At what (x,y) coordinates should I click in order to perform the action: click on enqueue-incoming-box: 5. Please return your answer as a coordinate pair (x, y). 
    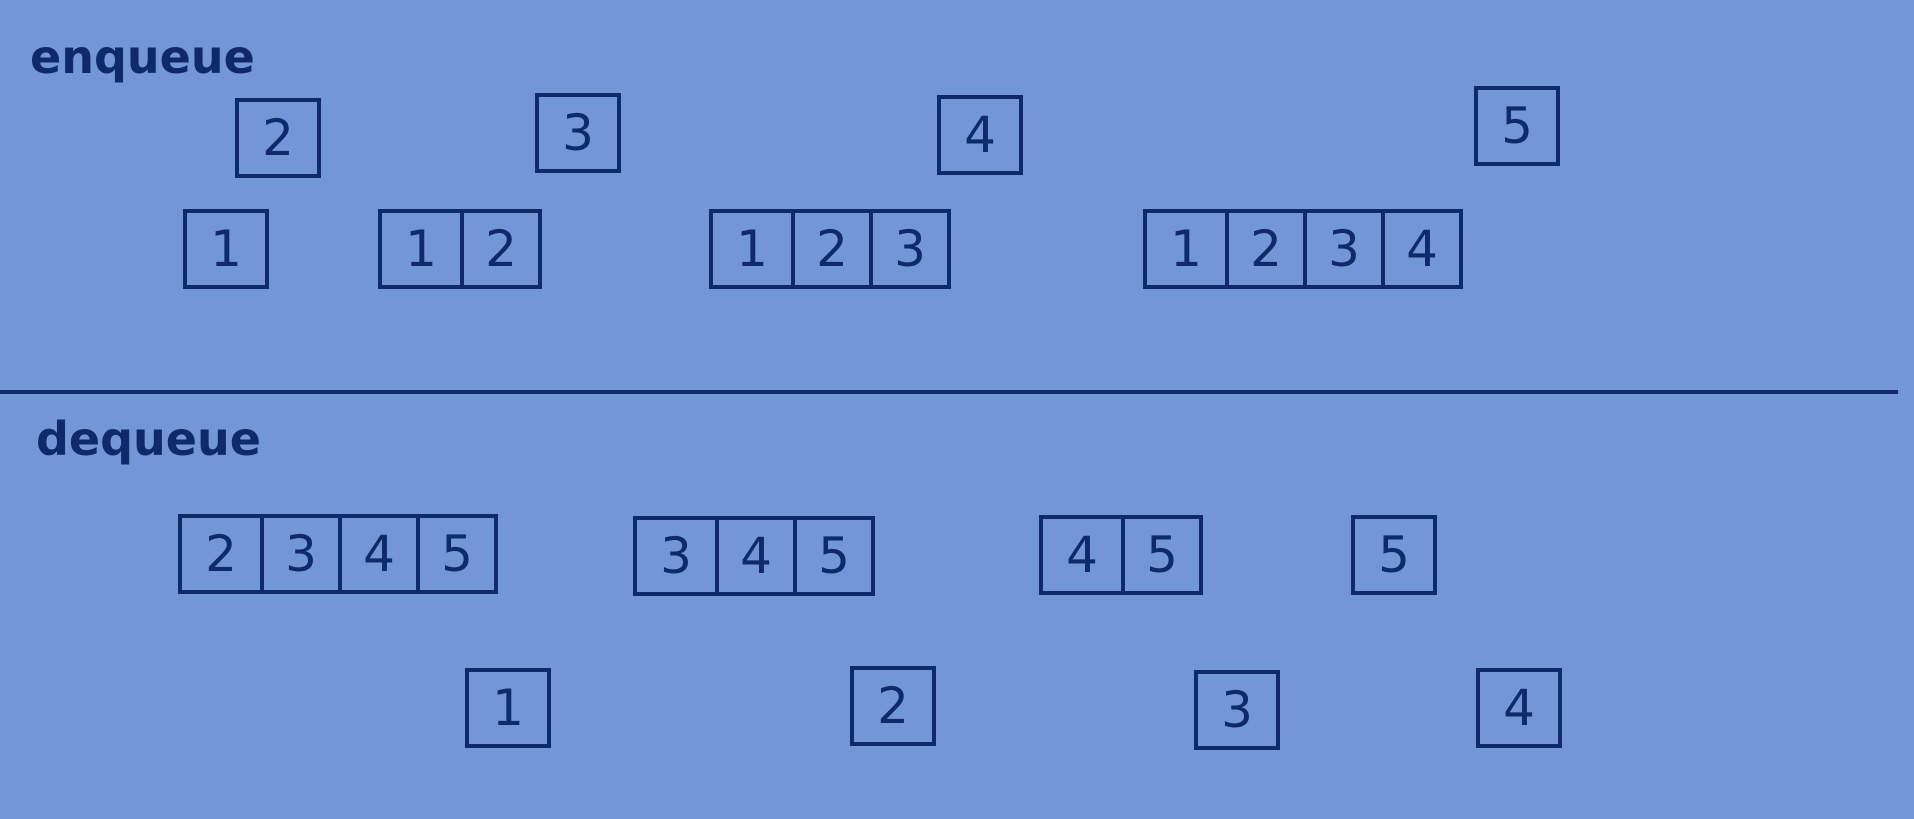
    Looking at the image, I should click on (1517, 126).